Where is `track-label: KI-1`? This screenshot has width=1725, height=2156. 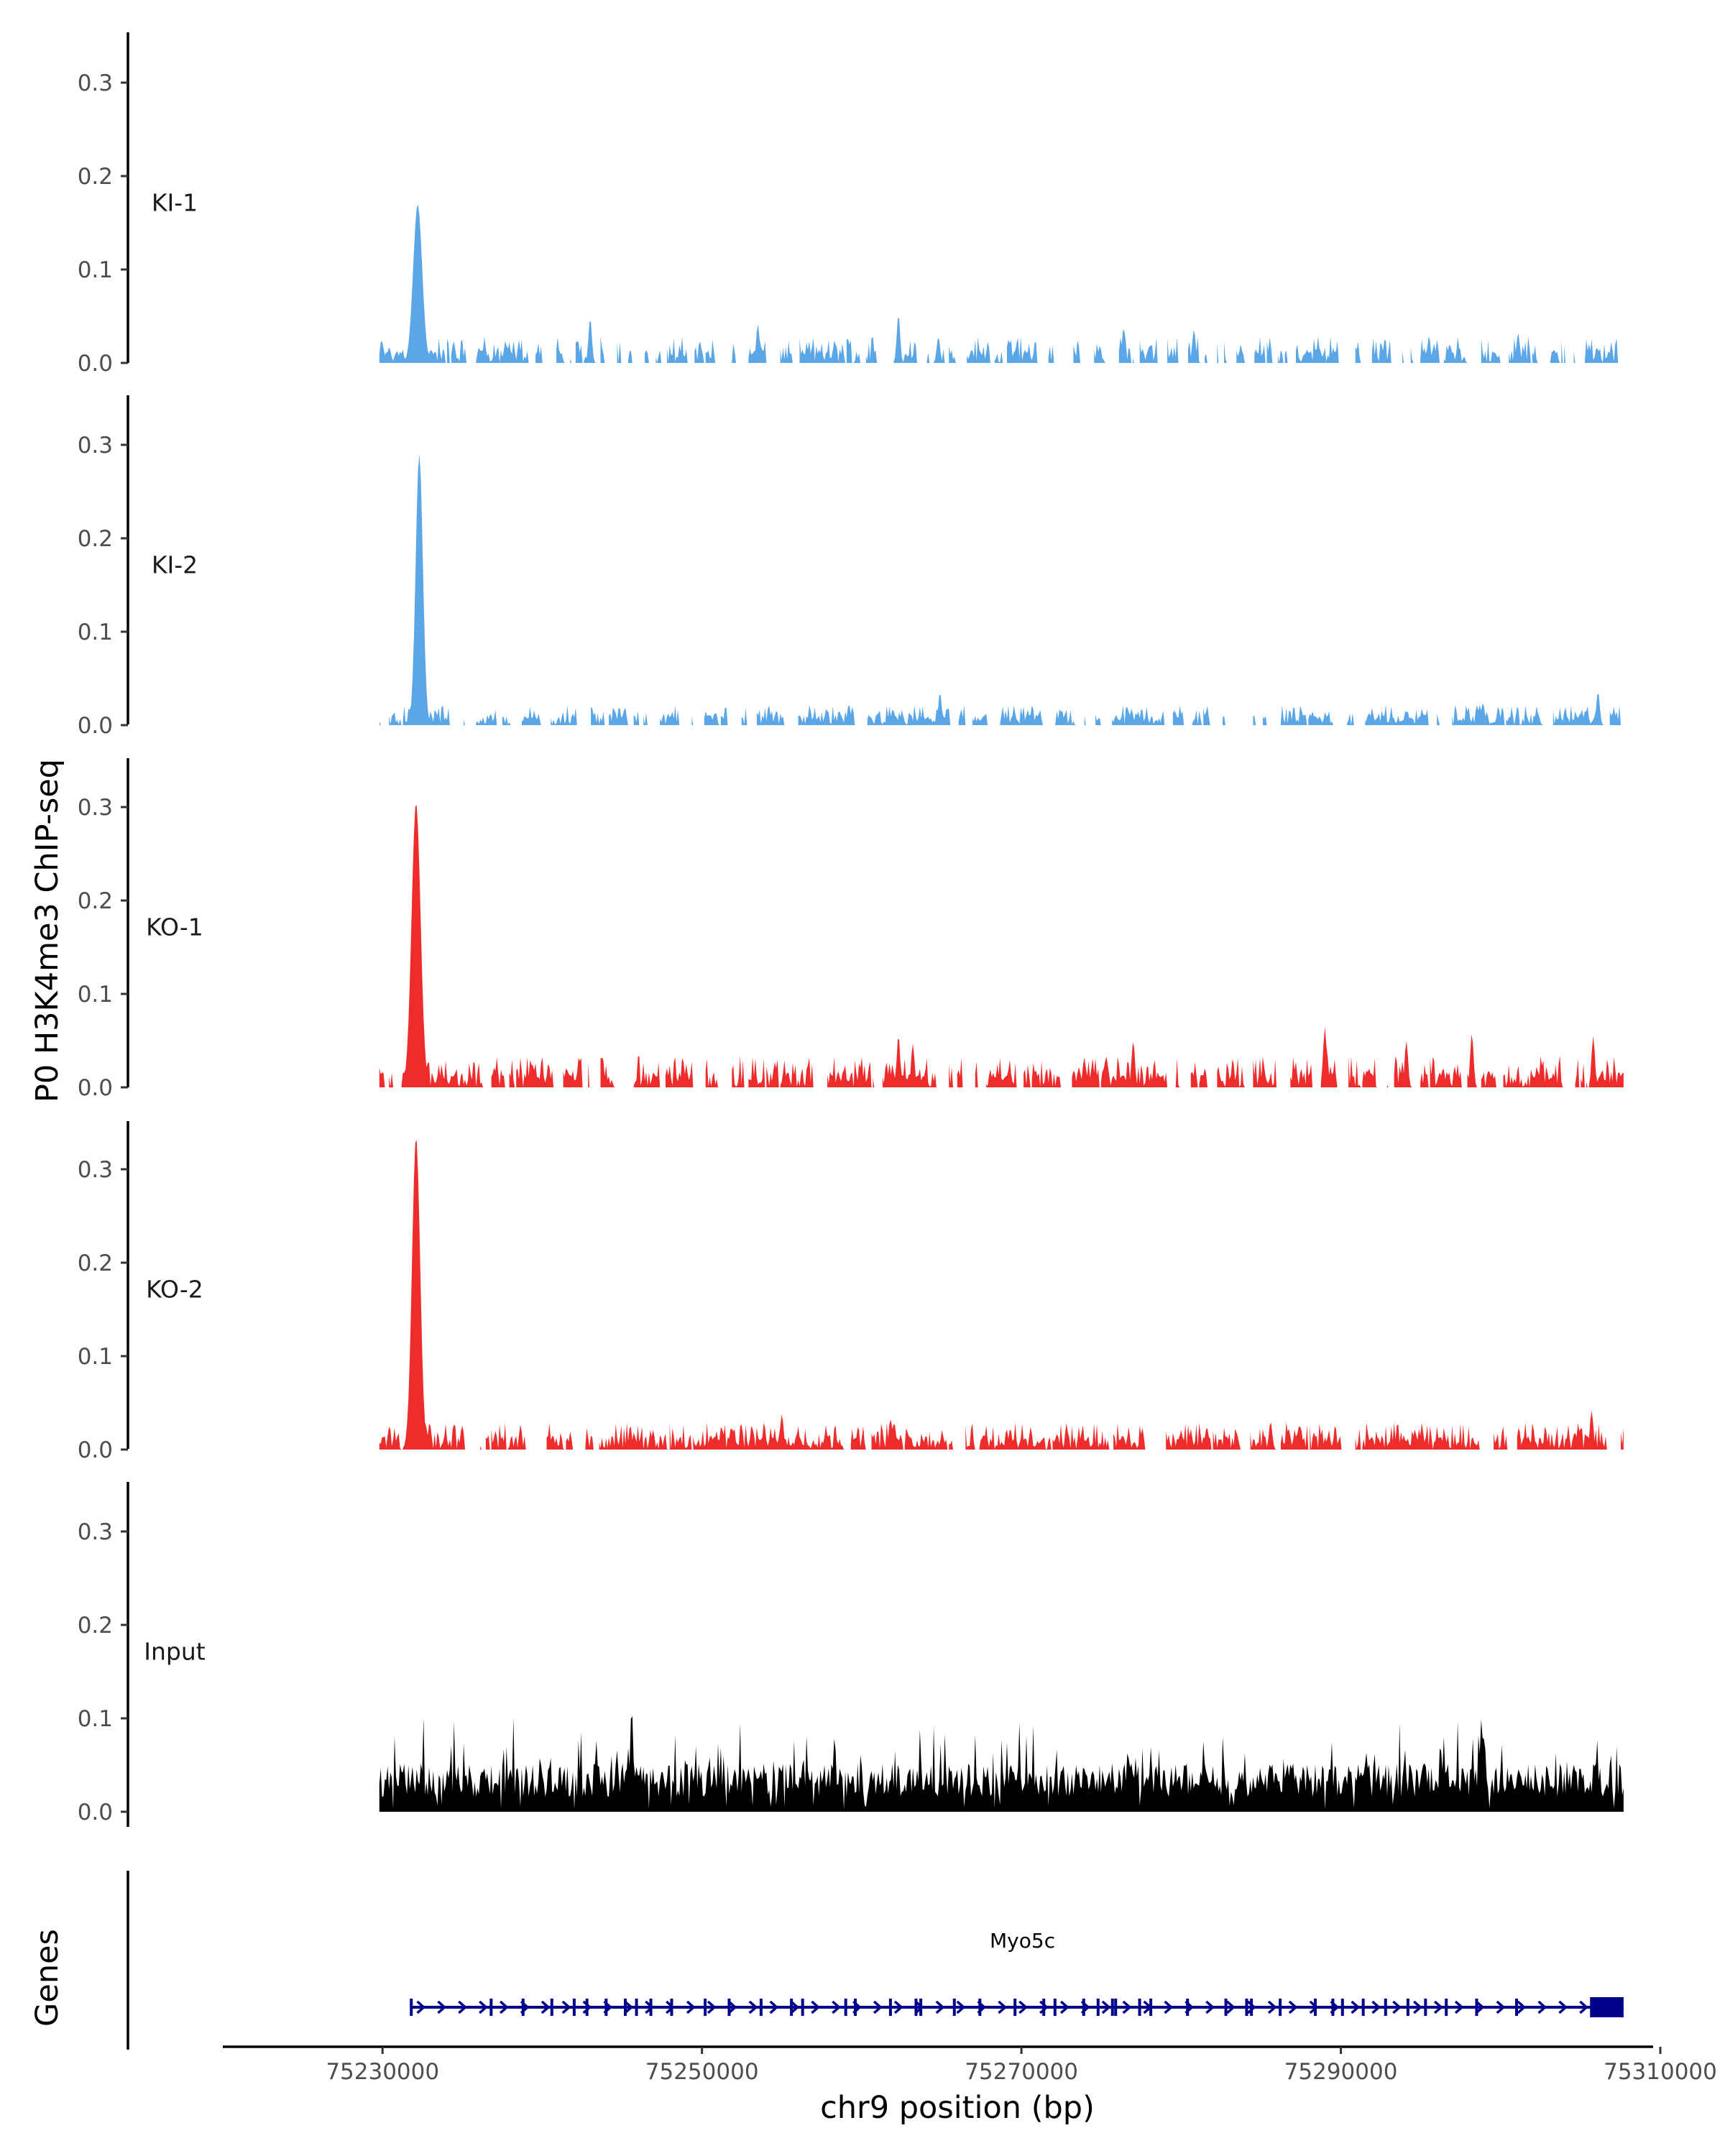 track-label: KI-1 is located at coordinates (175, 203).